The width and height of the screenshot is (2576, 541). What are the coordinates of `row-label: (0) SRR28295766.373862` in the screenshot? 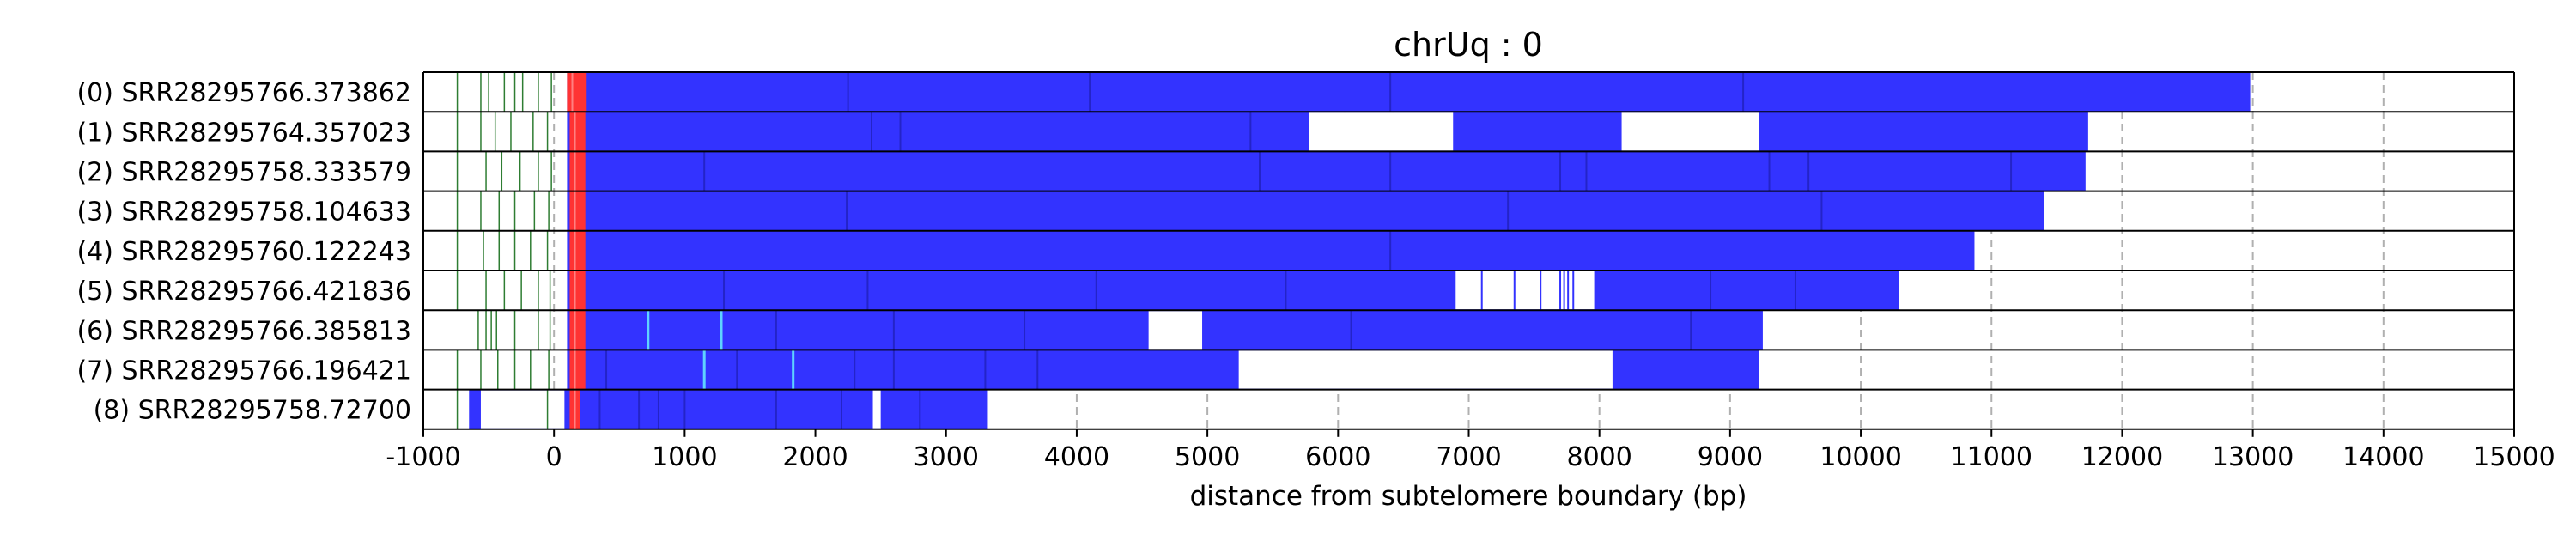 It's located at (243, 93).